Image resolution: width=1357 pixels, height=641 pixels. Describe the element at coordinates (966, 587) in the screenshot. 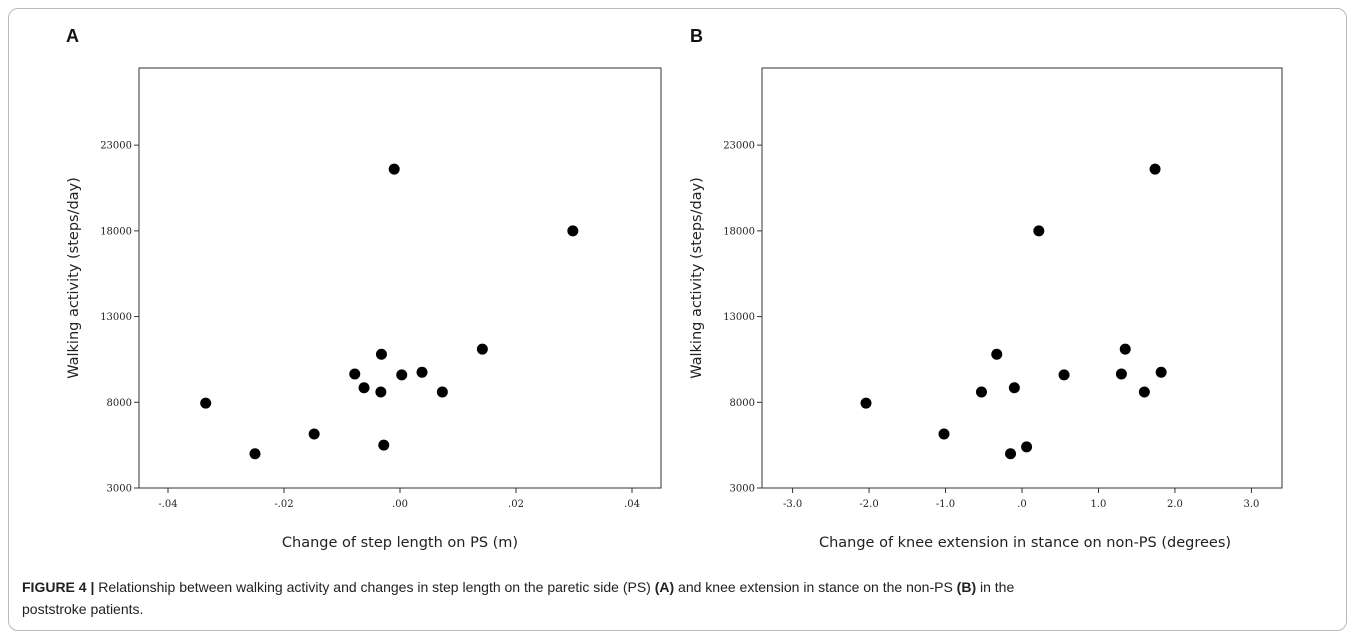

I see `caption-ref-b: (B)` at that location.